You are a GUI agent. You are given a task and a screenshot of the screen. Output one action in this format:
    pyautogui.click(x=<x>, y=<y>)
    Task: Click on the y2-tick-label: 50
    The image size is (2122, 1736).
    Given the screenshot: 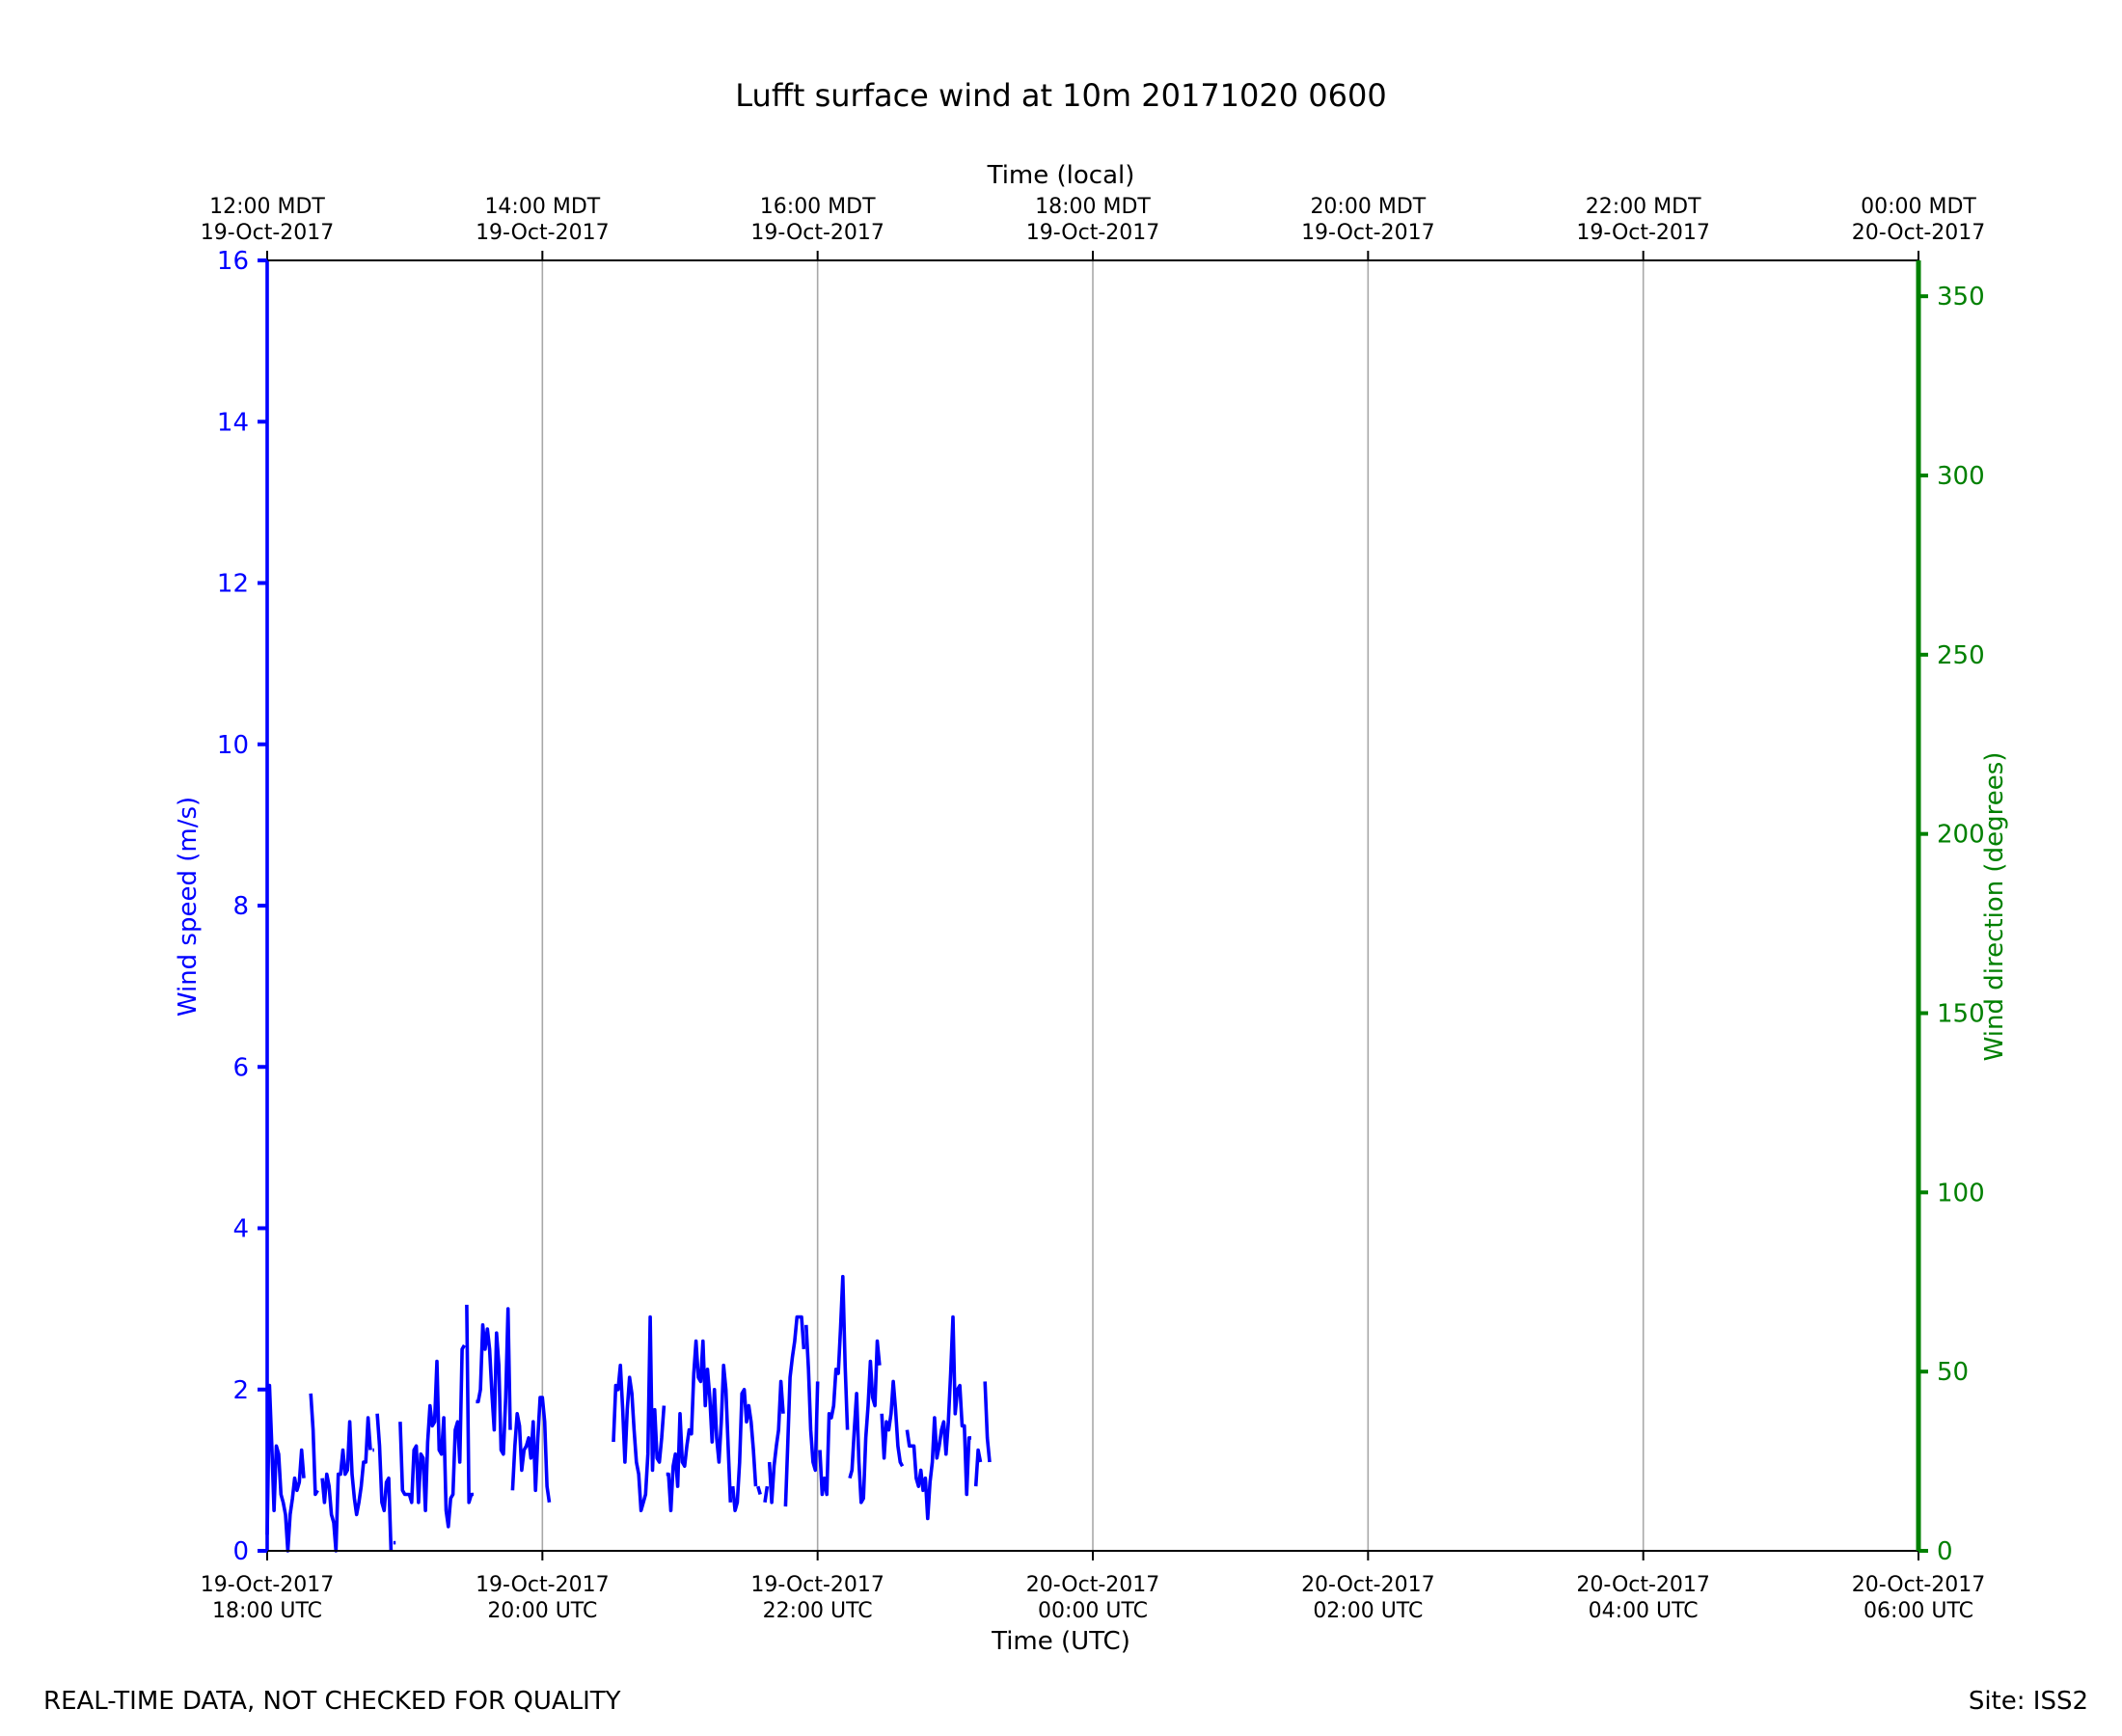 What is the action you would take?
    pyautogui.click(x=1953, y=1372)
    